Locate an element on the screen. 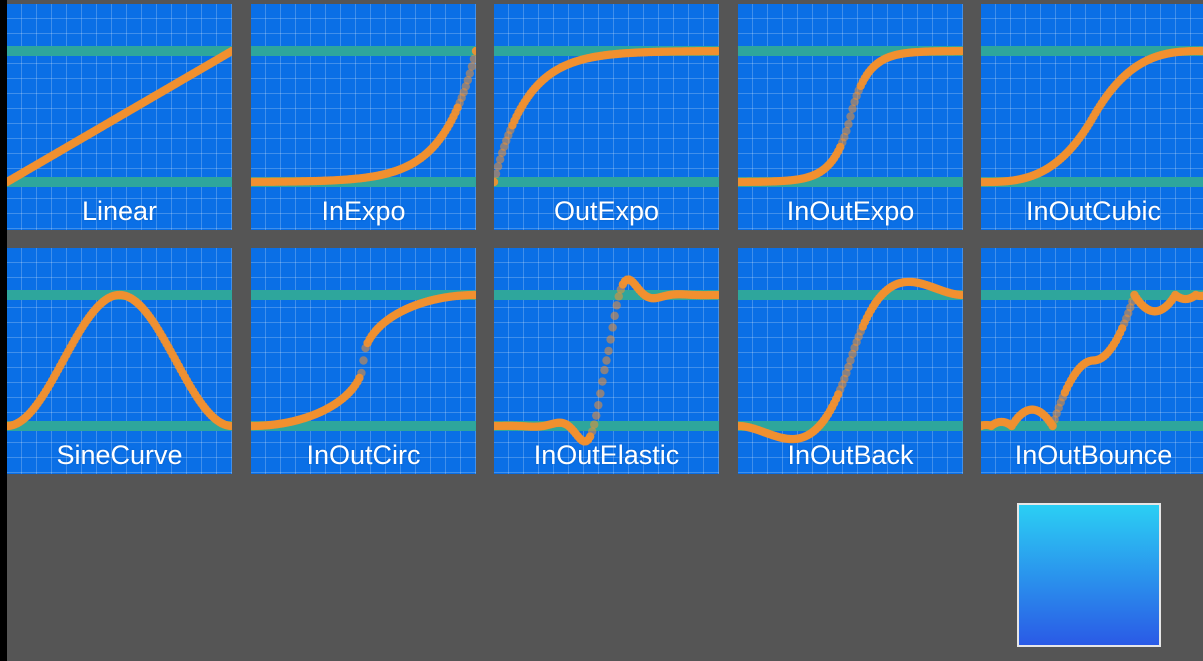 The width and height of the screenshot is (1203, 661). animation-preview-box is located at coordinates (1089, 575).